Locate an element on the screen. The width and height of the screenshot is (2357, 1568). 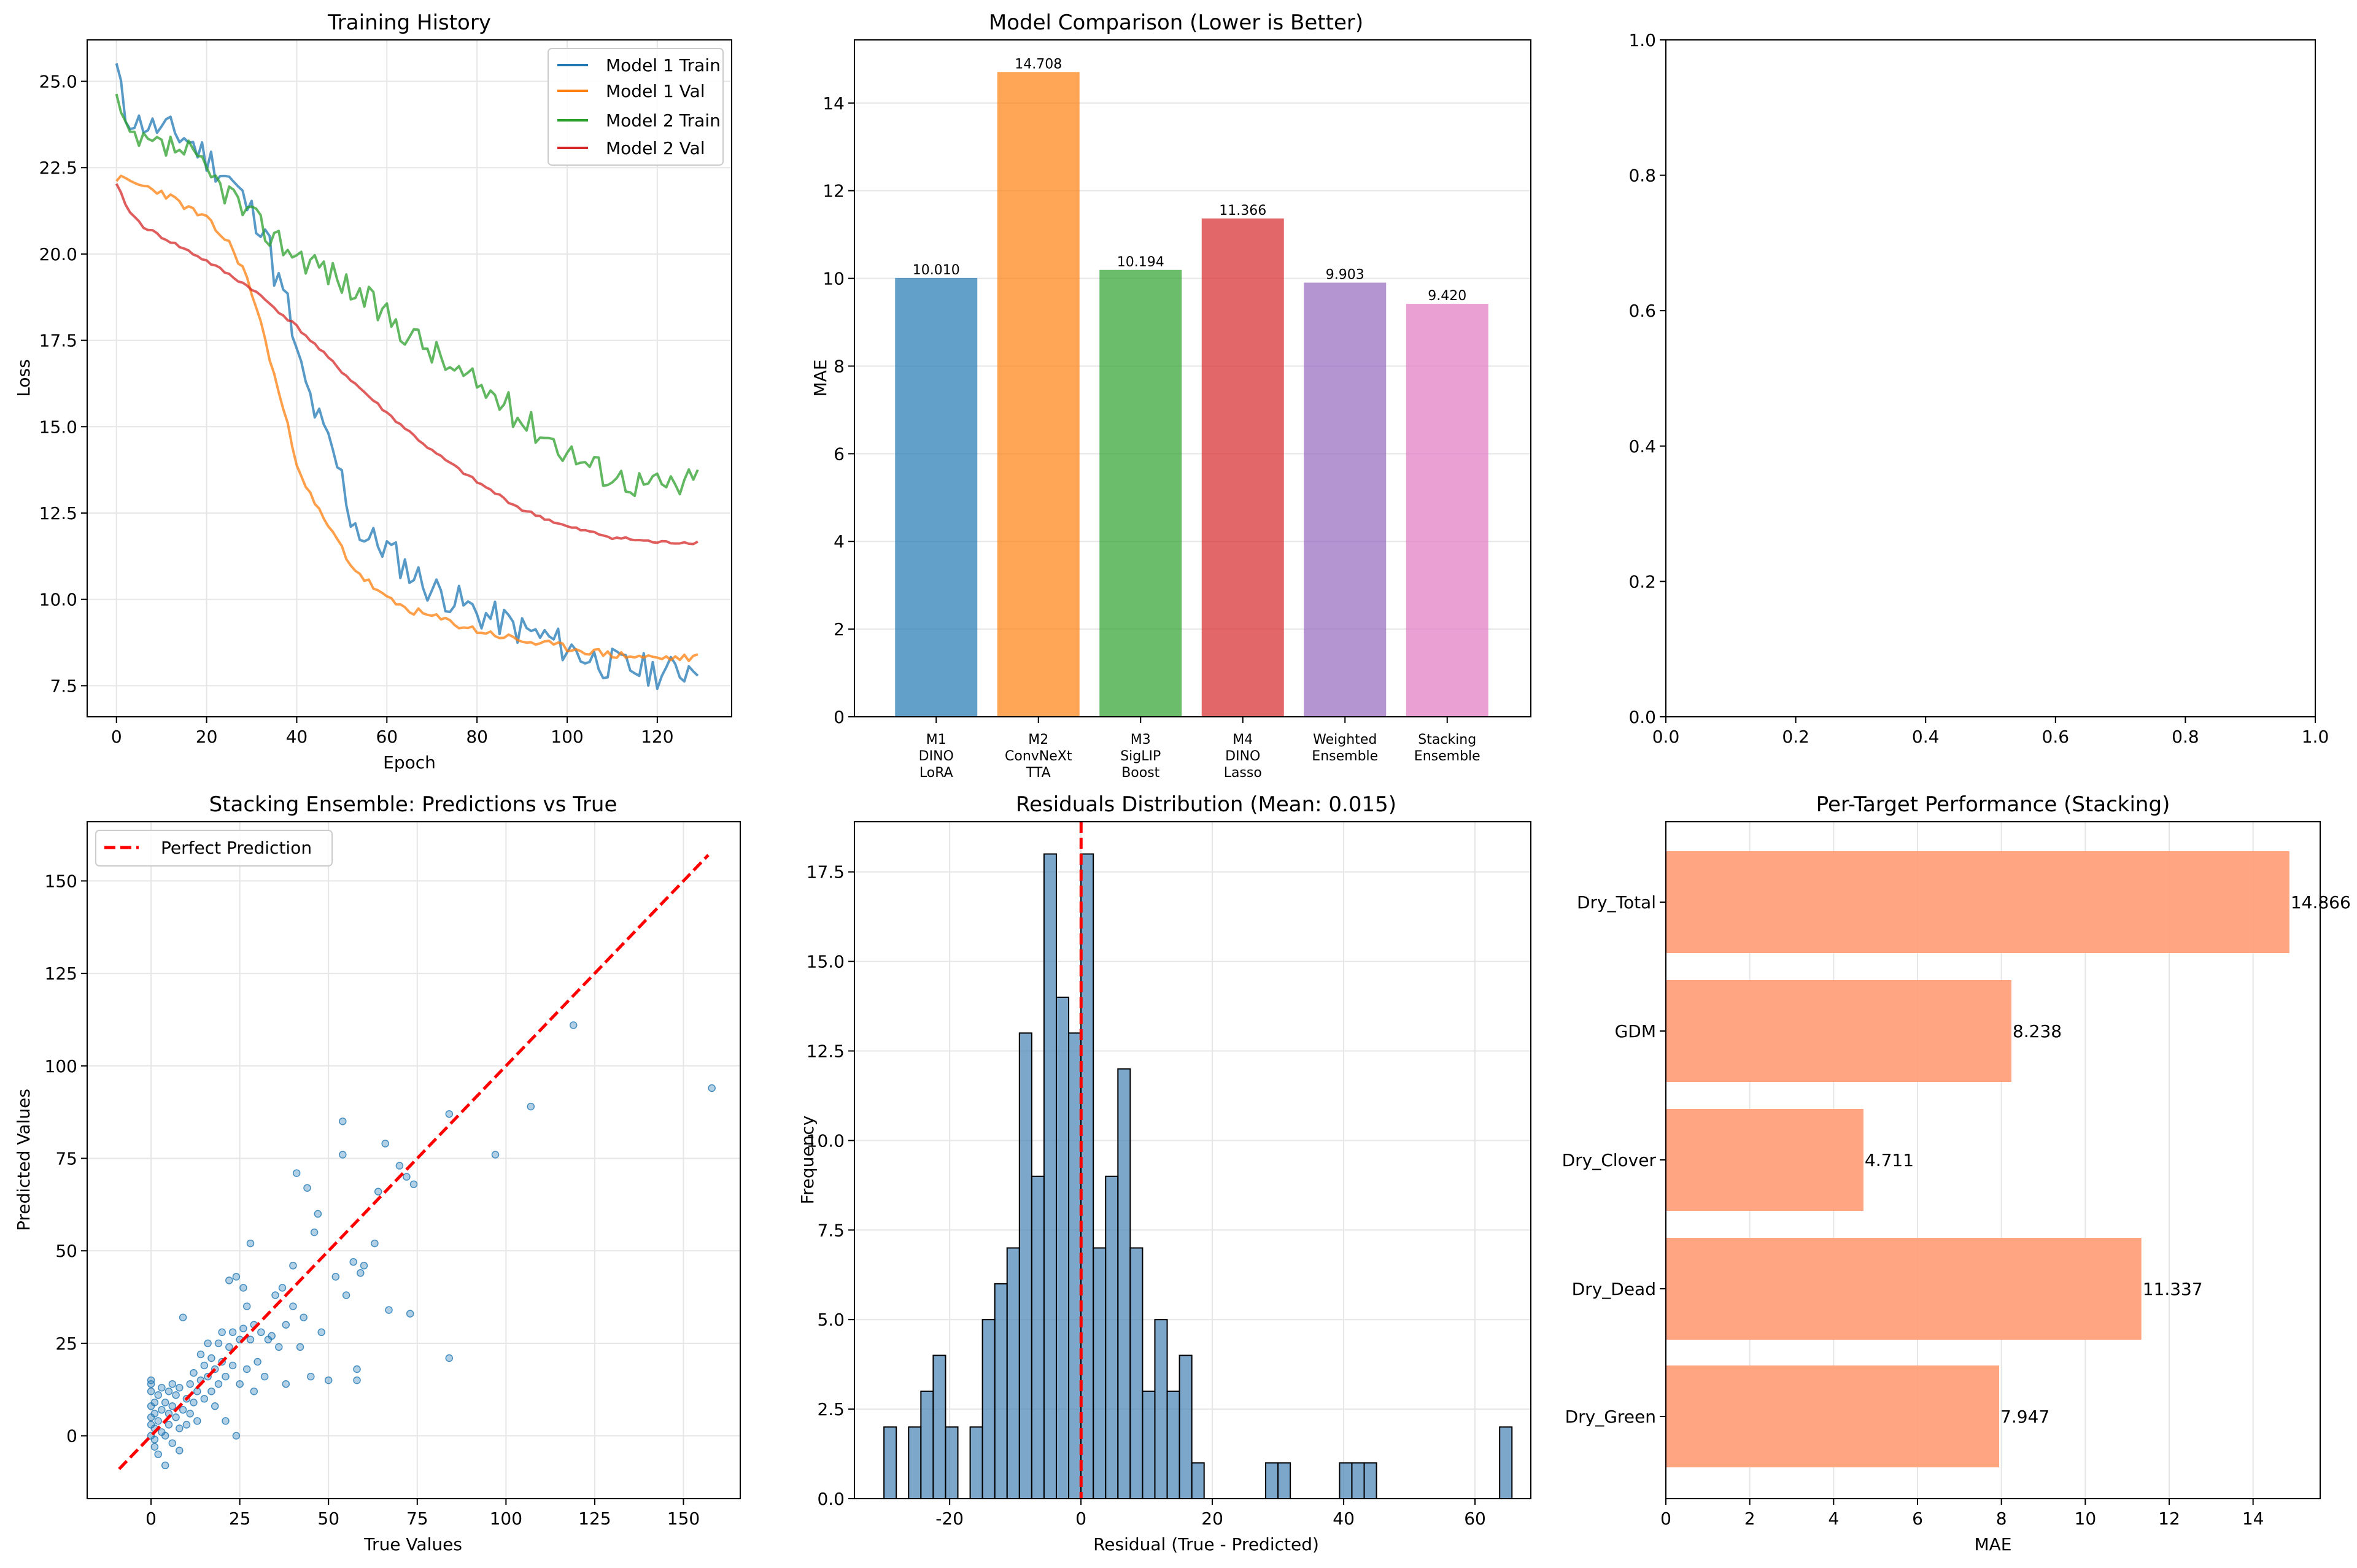
stacking-scatter-yticks: 0 25 50 75 100 125 150 is located at coordinates (66, 1158).